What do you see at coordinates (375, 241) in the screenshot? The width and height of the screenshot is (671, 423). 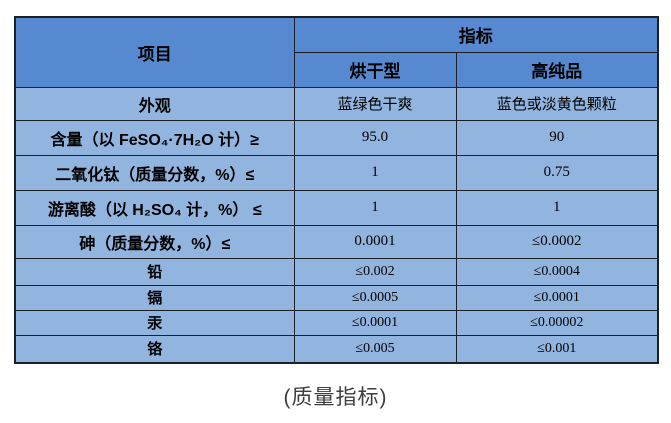 I see `row-dried-value: 0.0001` at bounding box center [375, 241].